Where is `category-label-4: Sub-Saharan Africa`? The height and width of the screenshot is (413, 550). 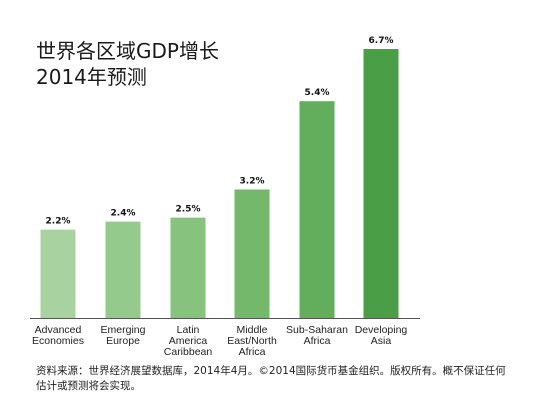
category-label-4: Sub-Saharan Africa is located at coordinates (317, 335).